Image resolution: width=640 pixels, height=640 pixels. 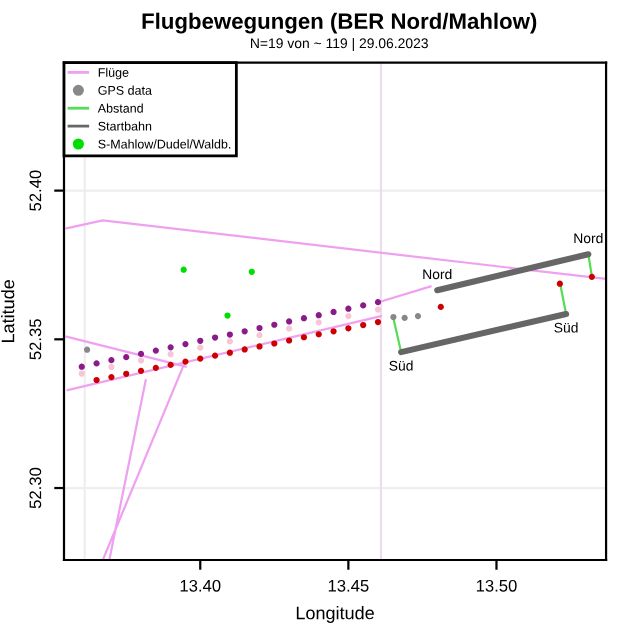 I want to click on y-tick-label: 52.40, so click(x=35, y=190).